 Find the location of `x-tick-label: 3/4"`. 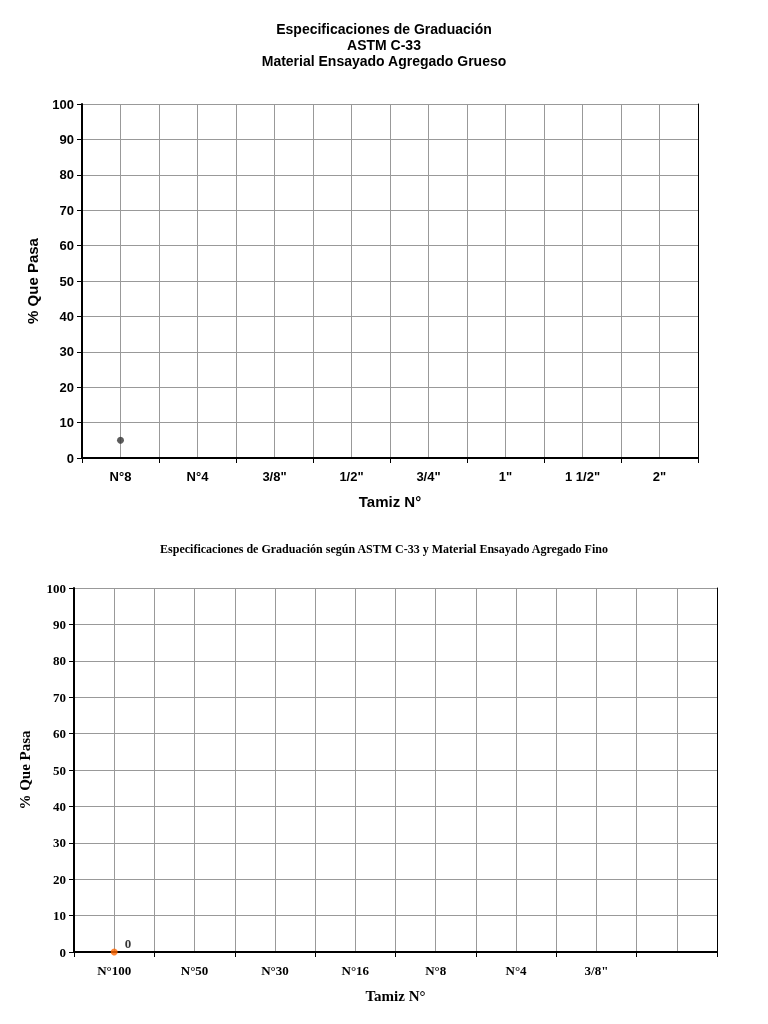

x-tick-label: 3/4" is located at coordinates (428, 476).